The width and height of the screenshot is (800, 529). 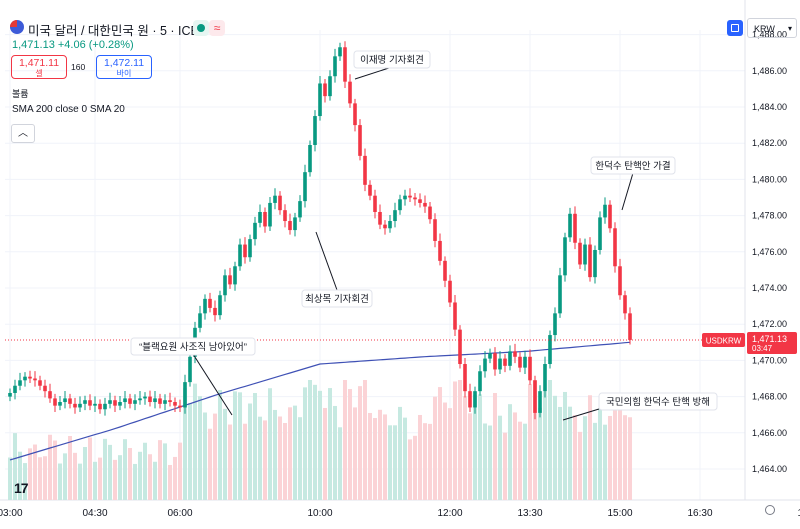 What do you see at coordinates (39, 67) in the screenshot?
I see `sell-button: 1,471.11 셀` at bounding box center [39, 67].